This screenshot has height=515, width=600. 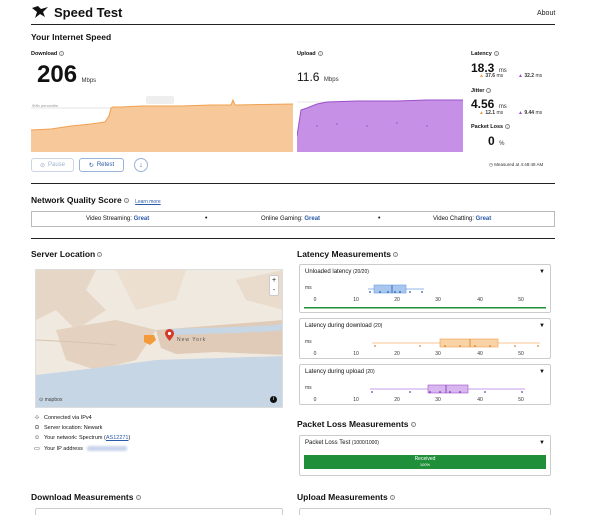 I want to click on latency-up: ▲ 32.2 ms, so click(x=530, y=76).